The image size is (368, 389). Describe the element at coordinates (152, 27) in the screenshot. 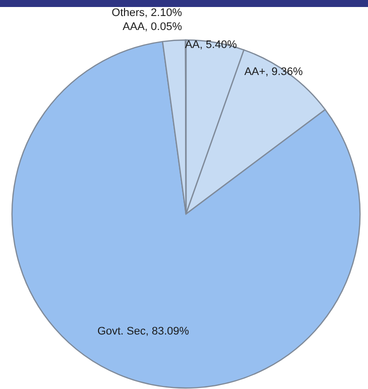

I see `slice-label: AAA, 0.05%` at that location.